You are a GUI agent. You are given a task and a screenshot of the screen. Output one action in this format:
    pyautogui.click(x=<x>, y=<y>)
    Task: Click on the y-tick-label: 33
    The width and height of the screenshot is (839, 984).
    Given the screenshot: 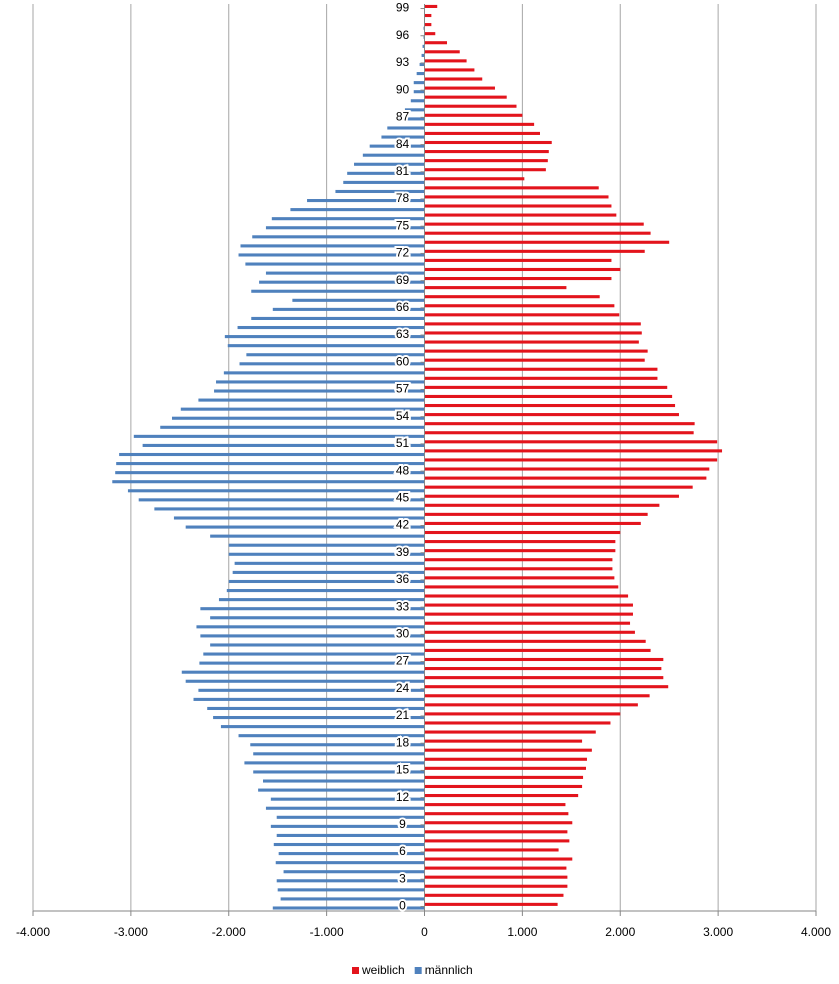 What is the action you would take?
    pyautogui.click(x=403, y=606)
    